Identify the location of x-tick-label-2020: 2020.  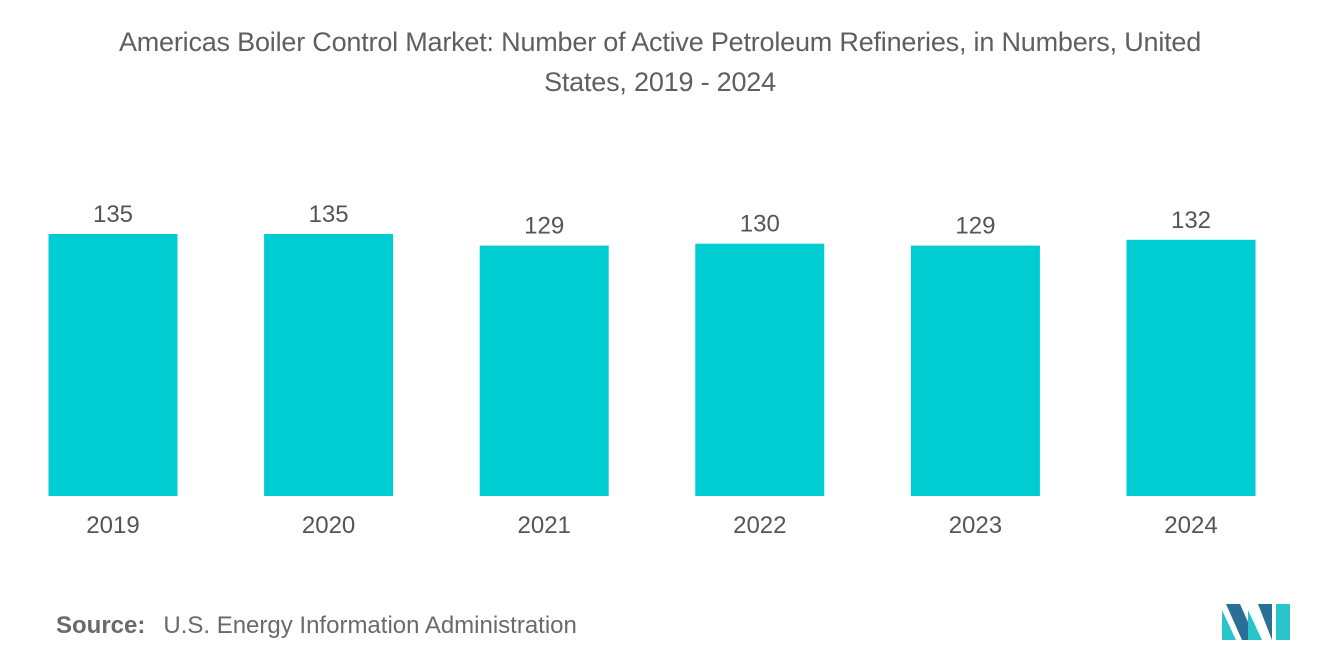
(328, 525).